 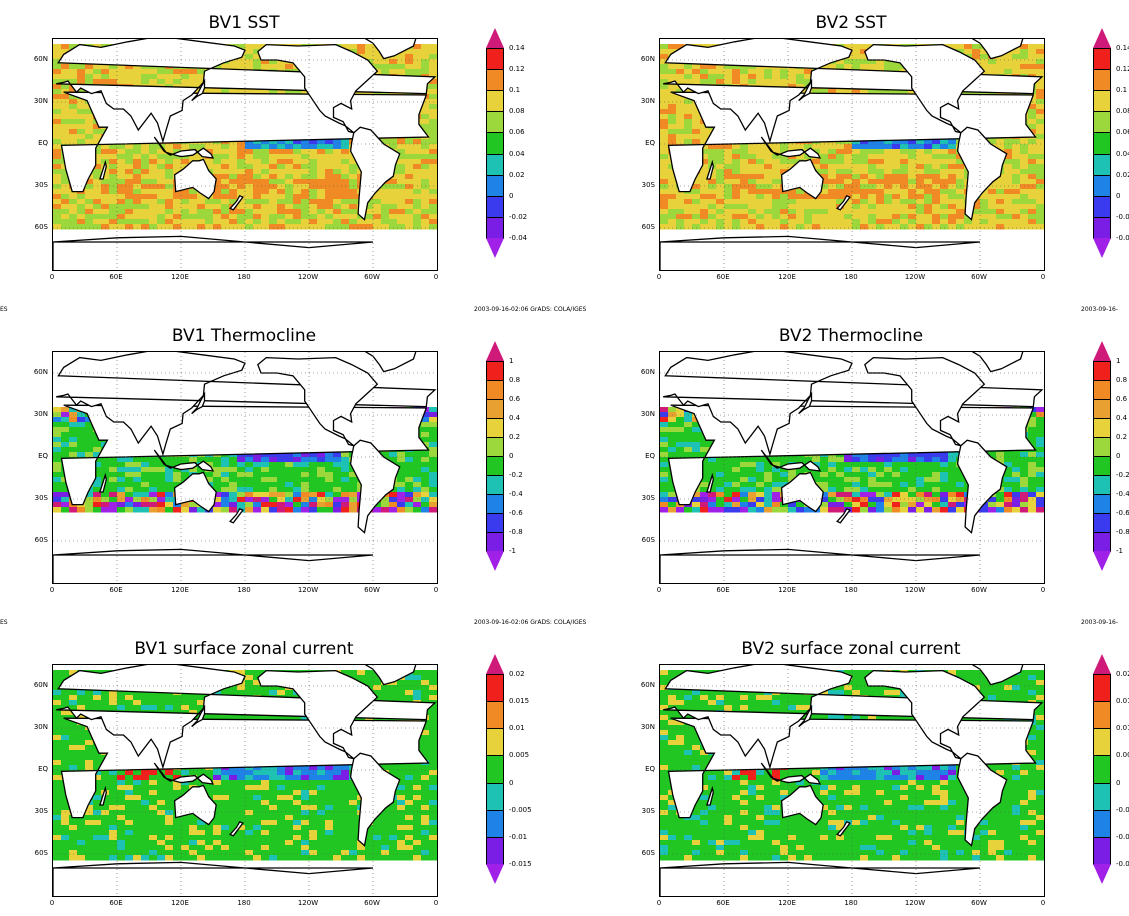 I want to click on colorbar-label: 0.04, so click(x=1122, y=153).